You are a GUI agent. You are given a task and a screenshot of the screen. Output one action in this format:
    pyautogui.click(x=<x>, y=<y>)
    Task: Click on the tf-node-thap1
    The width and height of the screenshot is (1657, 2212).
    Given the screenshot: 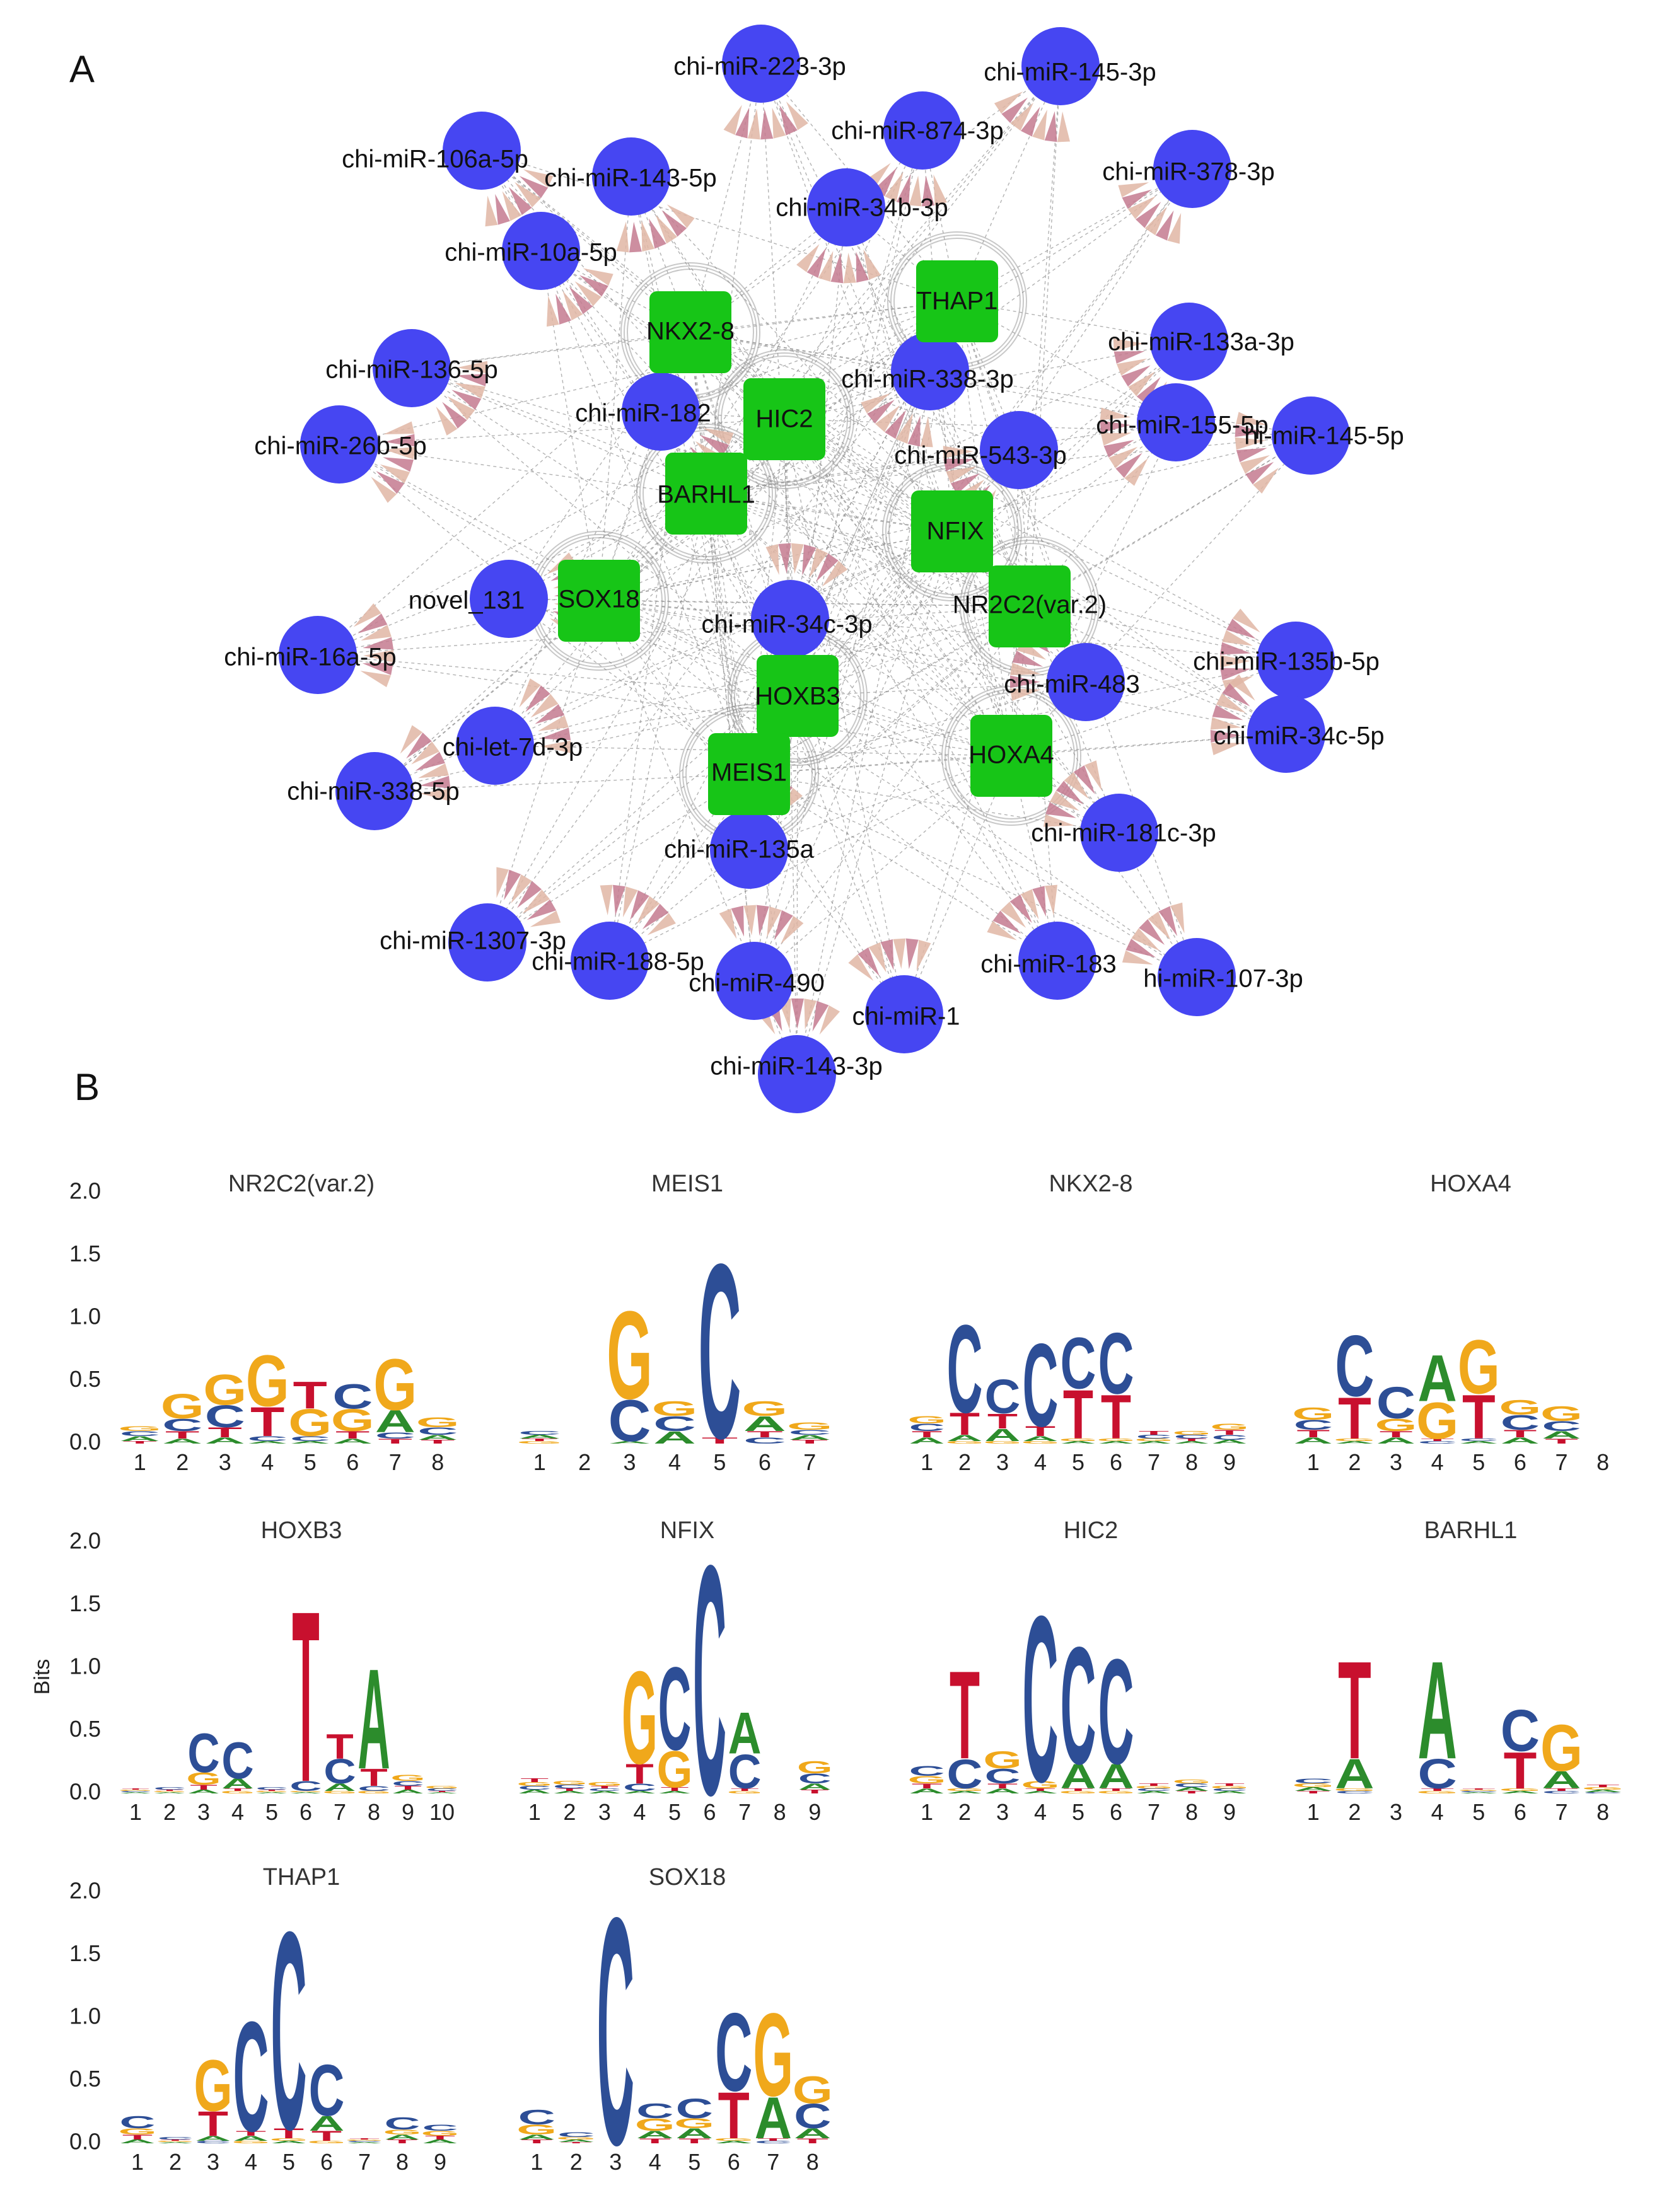 What is the action you would take?
    pyautogui.click(x=957, y=301)
    